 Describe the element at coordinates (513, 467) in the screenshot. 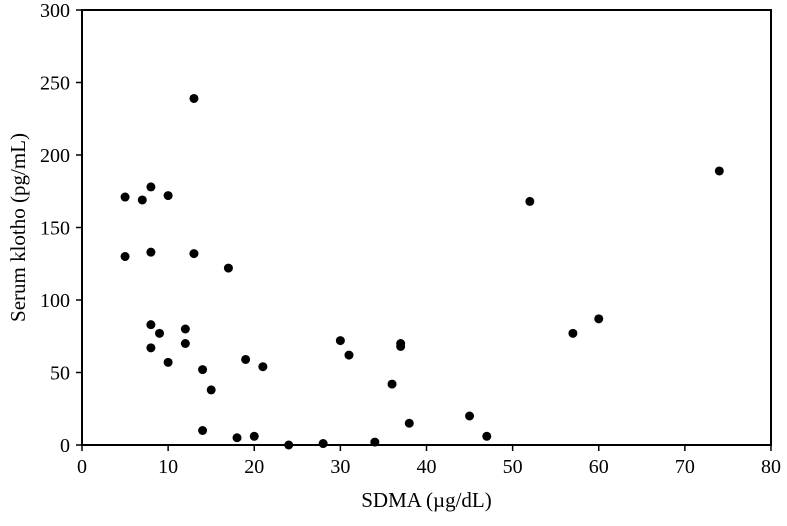

I see `x-tick-label: 50` at that location.